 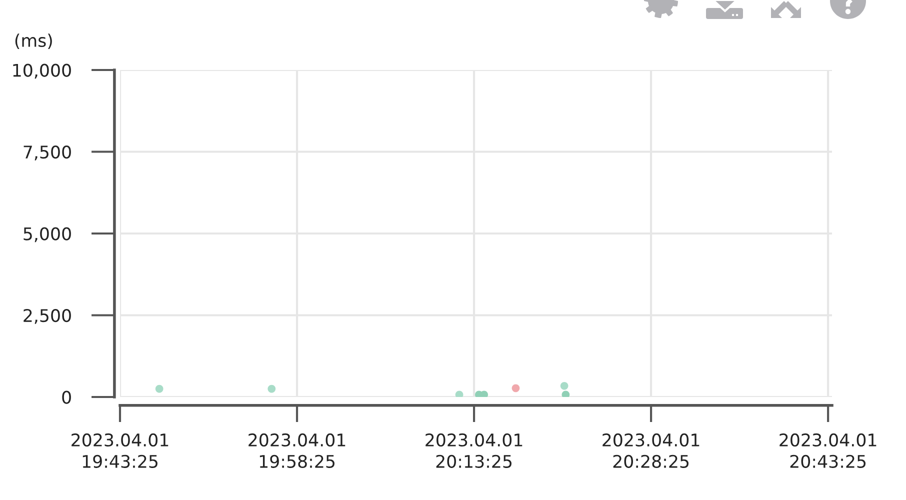 What do you see at coordinates (33, 42) in the screenshot?
I see `y-axis-title: (ms)` at bounding box center [33, 42].